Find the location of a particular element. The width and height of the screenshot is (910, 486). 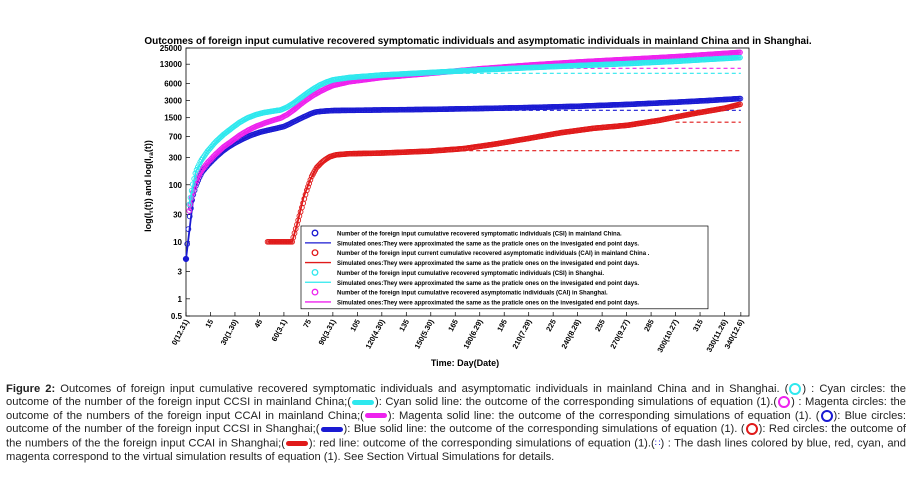

x-tick-label: 90(3.31) is located at coordinates (327, 331).